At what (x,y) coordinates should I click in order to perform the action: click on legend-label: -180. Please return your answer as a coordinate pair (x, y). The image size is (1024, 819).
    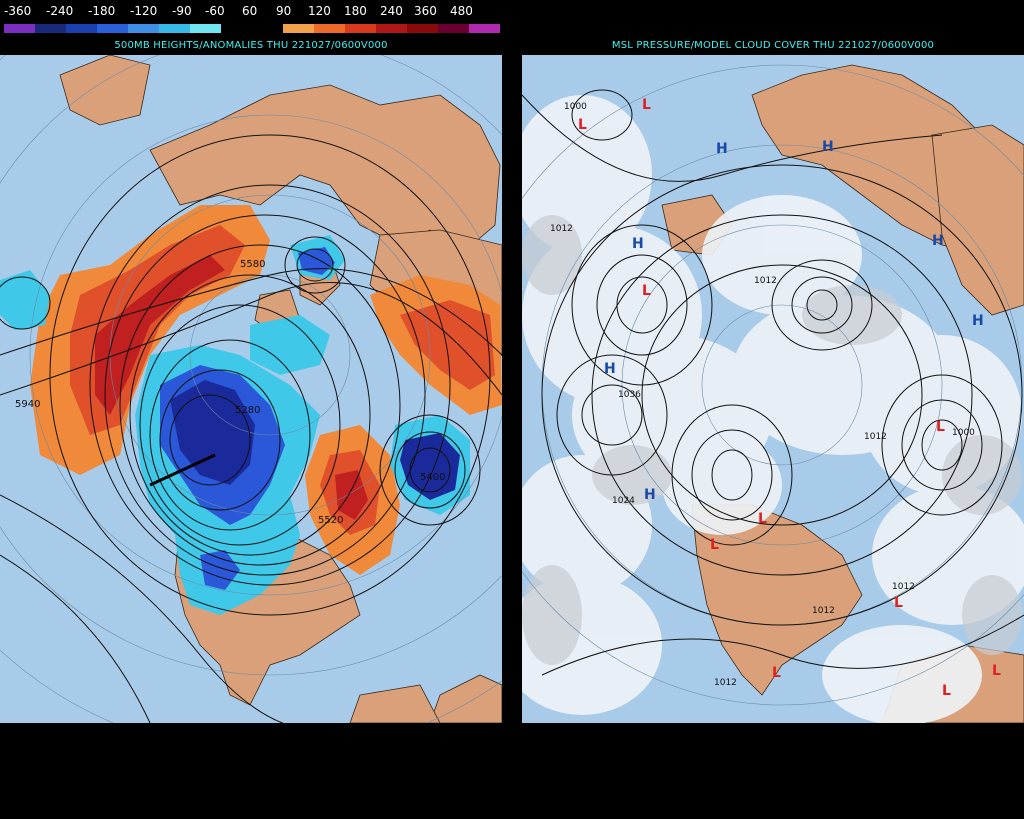
    Looking at the image, I should click on (102, 11).